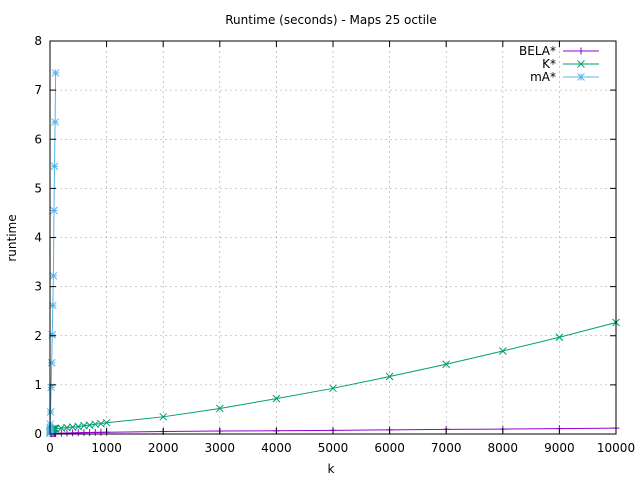 This screenshot has width=640, height=480. What do you see at coordinates (276, 448) in the screenshot?
I see `x-tick-label: 4000` at bounding box center [276, 448].